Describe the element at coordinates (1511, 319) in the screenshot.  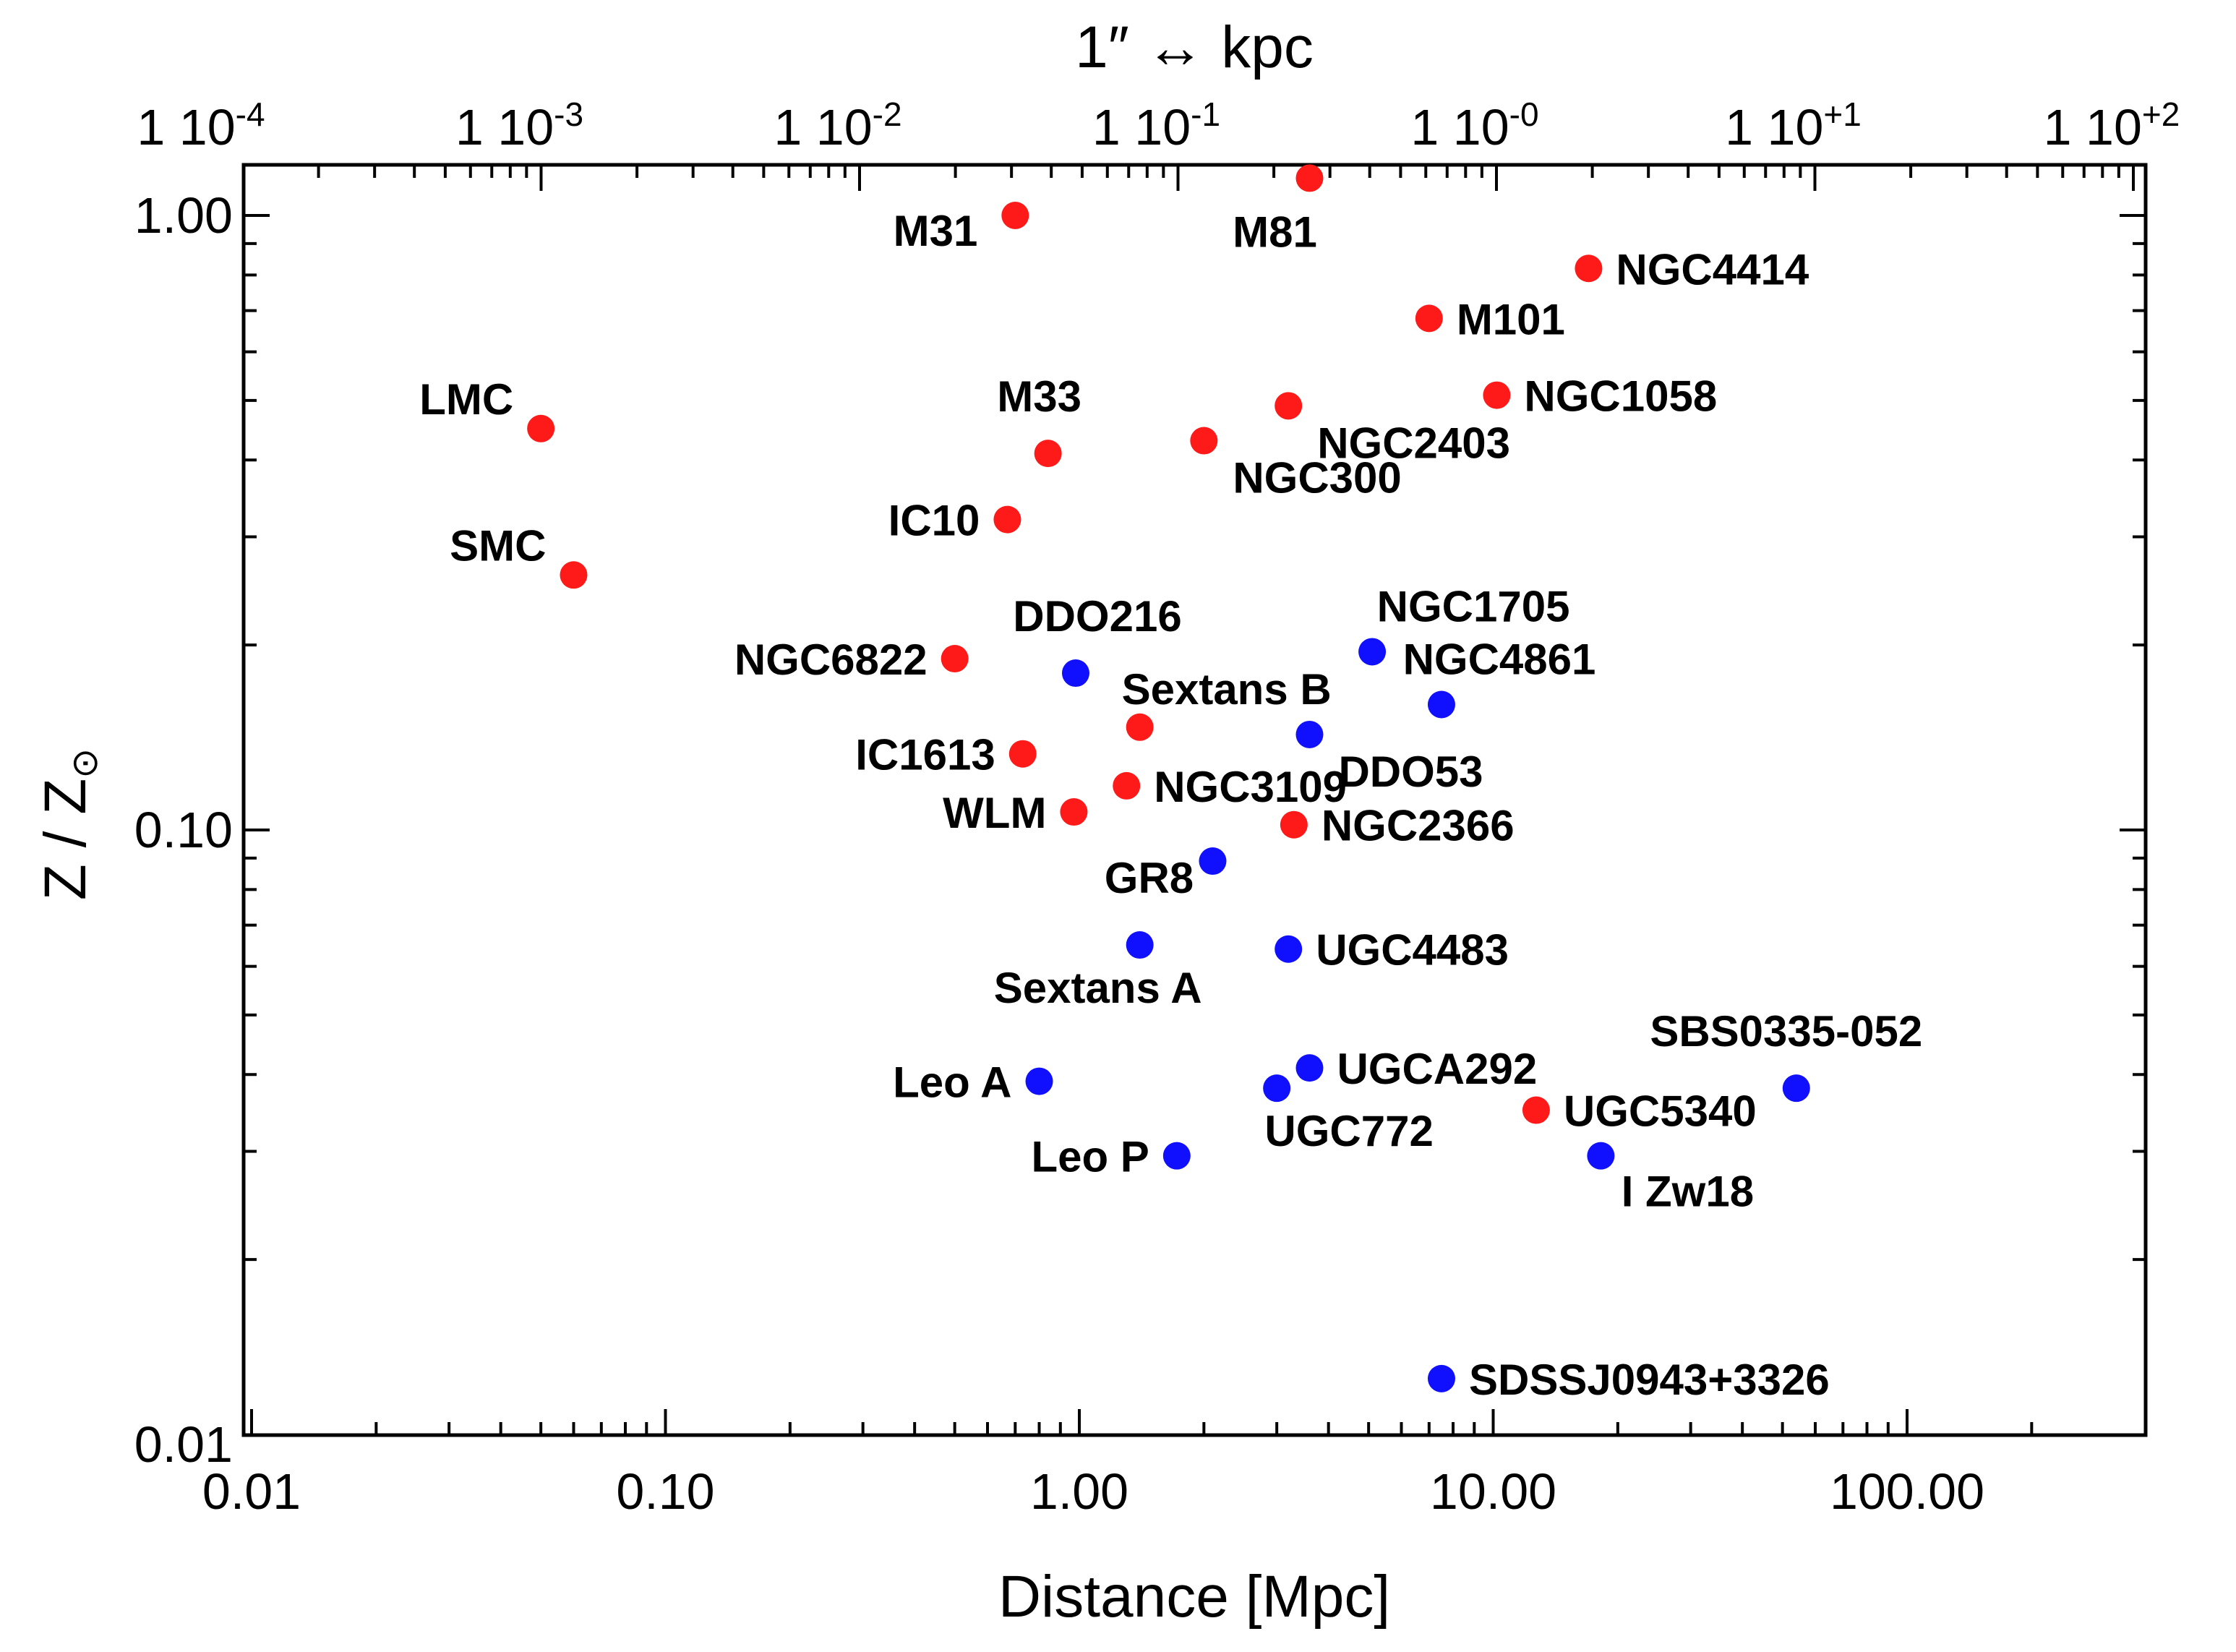
I see `data-point-label: M101` at that location.